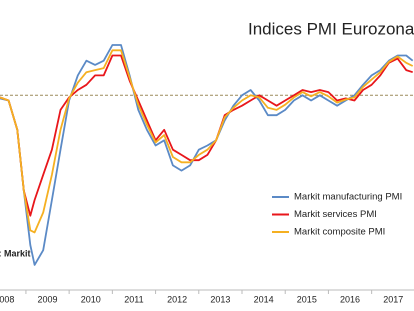  Describe the element at coordinates (307, 299) in the screenshot. I see `x-tick-label: 2015` at that location.